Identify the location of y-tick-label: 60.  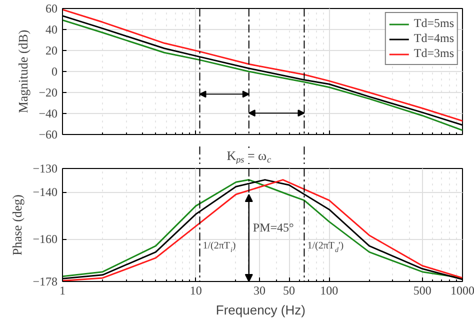
(52, 9).